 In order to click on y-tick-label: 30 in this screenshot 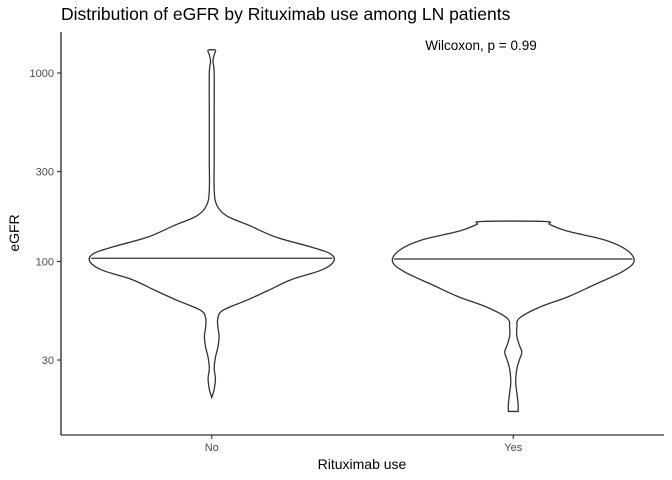, I will do `click(48, 361)`.